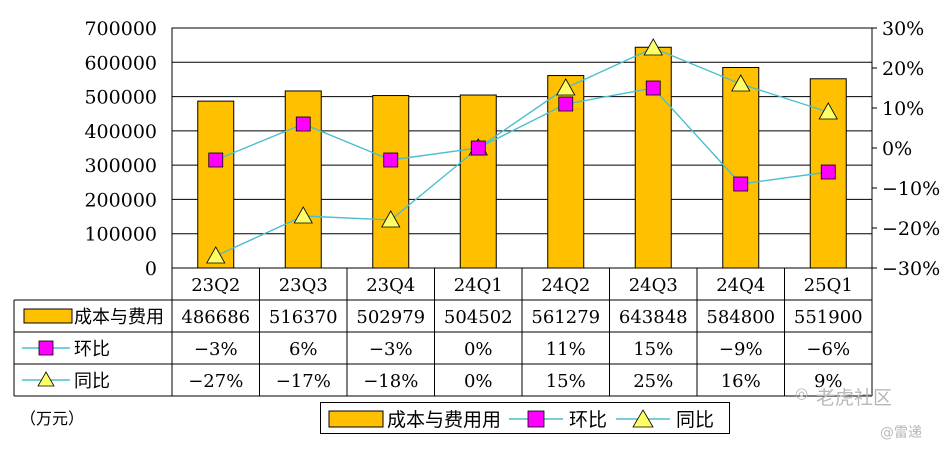  What do you see at coordinates (48, 316) in the screenshot?
I see `table-legend-bar-swatch` at bounding box center [48, 316].